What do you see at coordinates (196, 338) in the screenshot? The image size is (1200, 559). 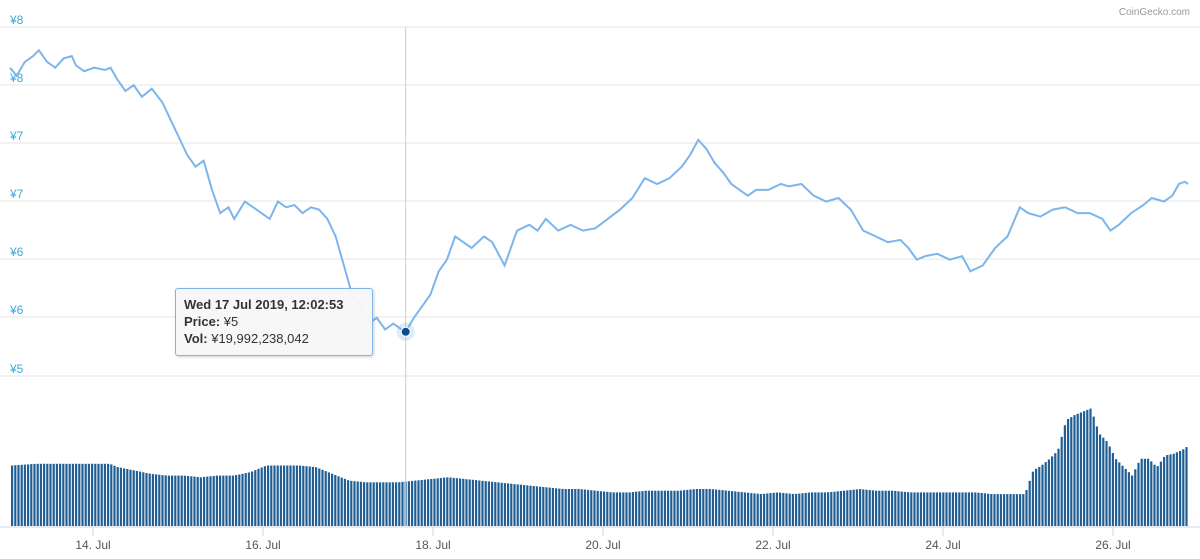 I see `tooltip-vol-label: Vol:` at bounding box center [196, 338].